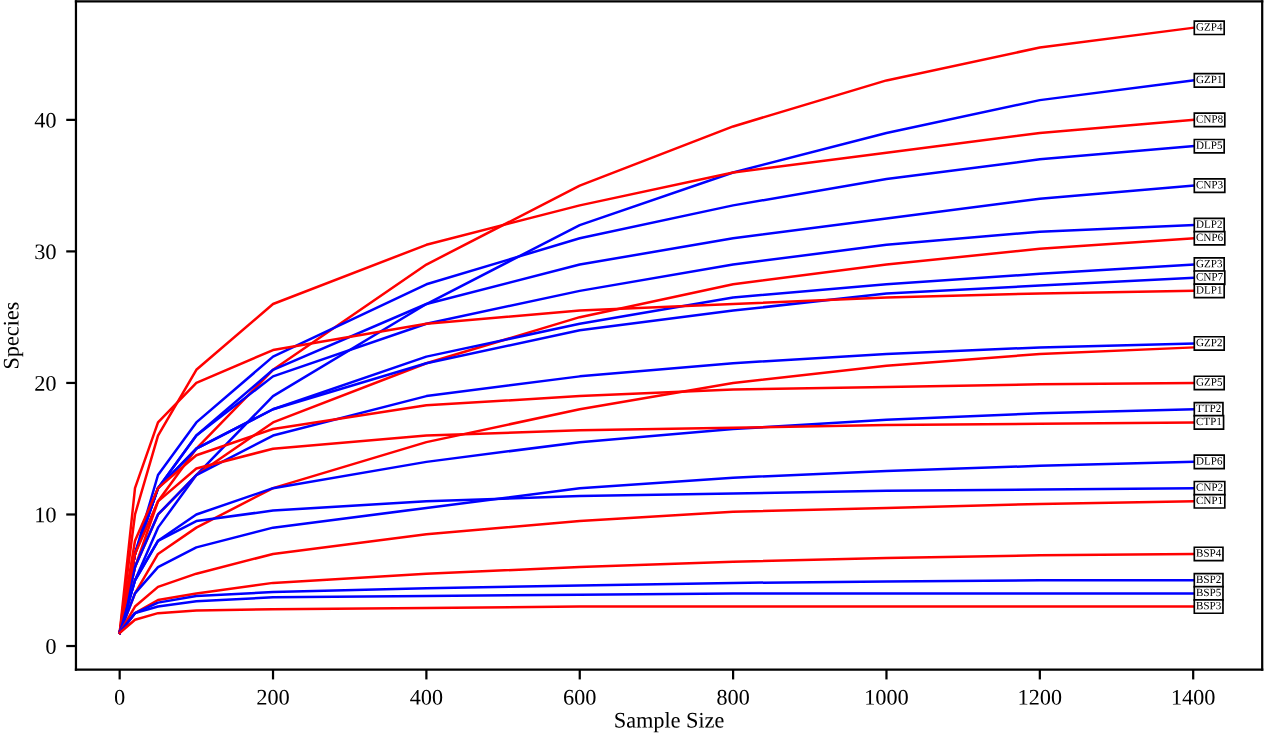 This screenshot has height=740, width=1266. Describe the element at coordinates (580, 697) in the screenshot. I see `x-tick-label: 600` at that location.